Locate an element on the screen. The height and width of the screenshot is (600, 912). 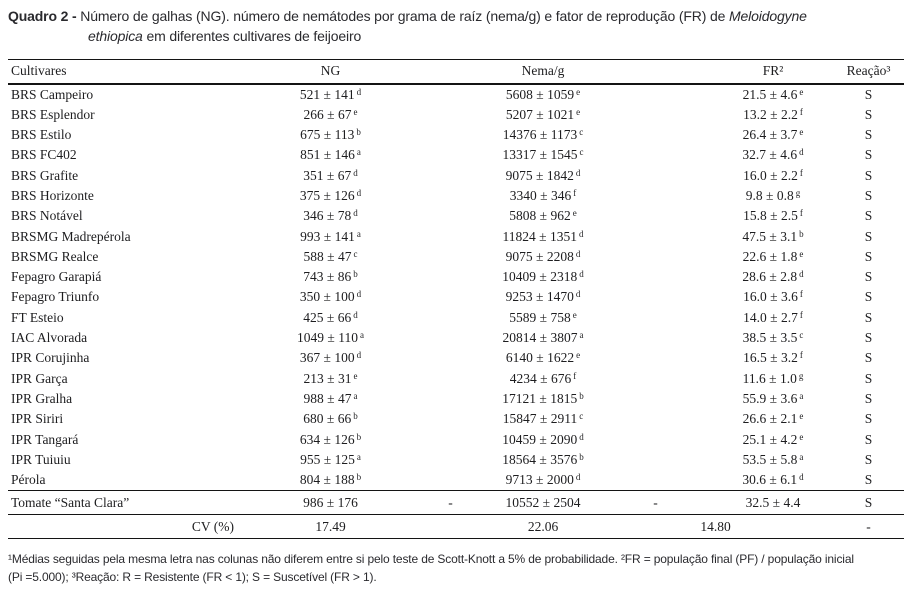
ng-value: 804 ± 188 b is located at coordinates (330, 480).